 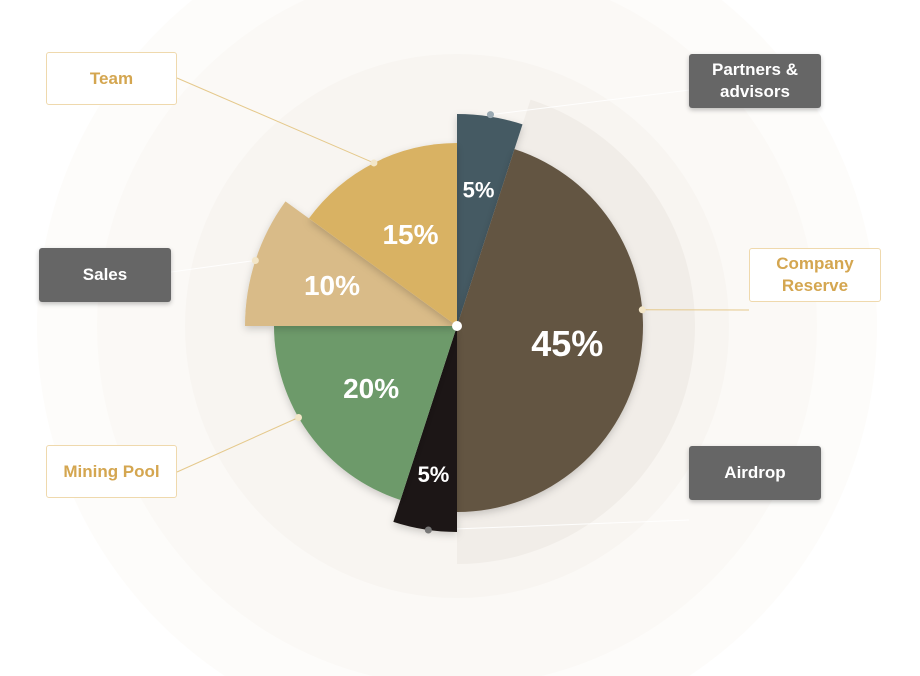 I want to click on slice-team, so click(x=382, y=234).